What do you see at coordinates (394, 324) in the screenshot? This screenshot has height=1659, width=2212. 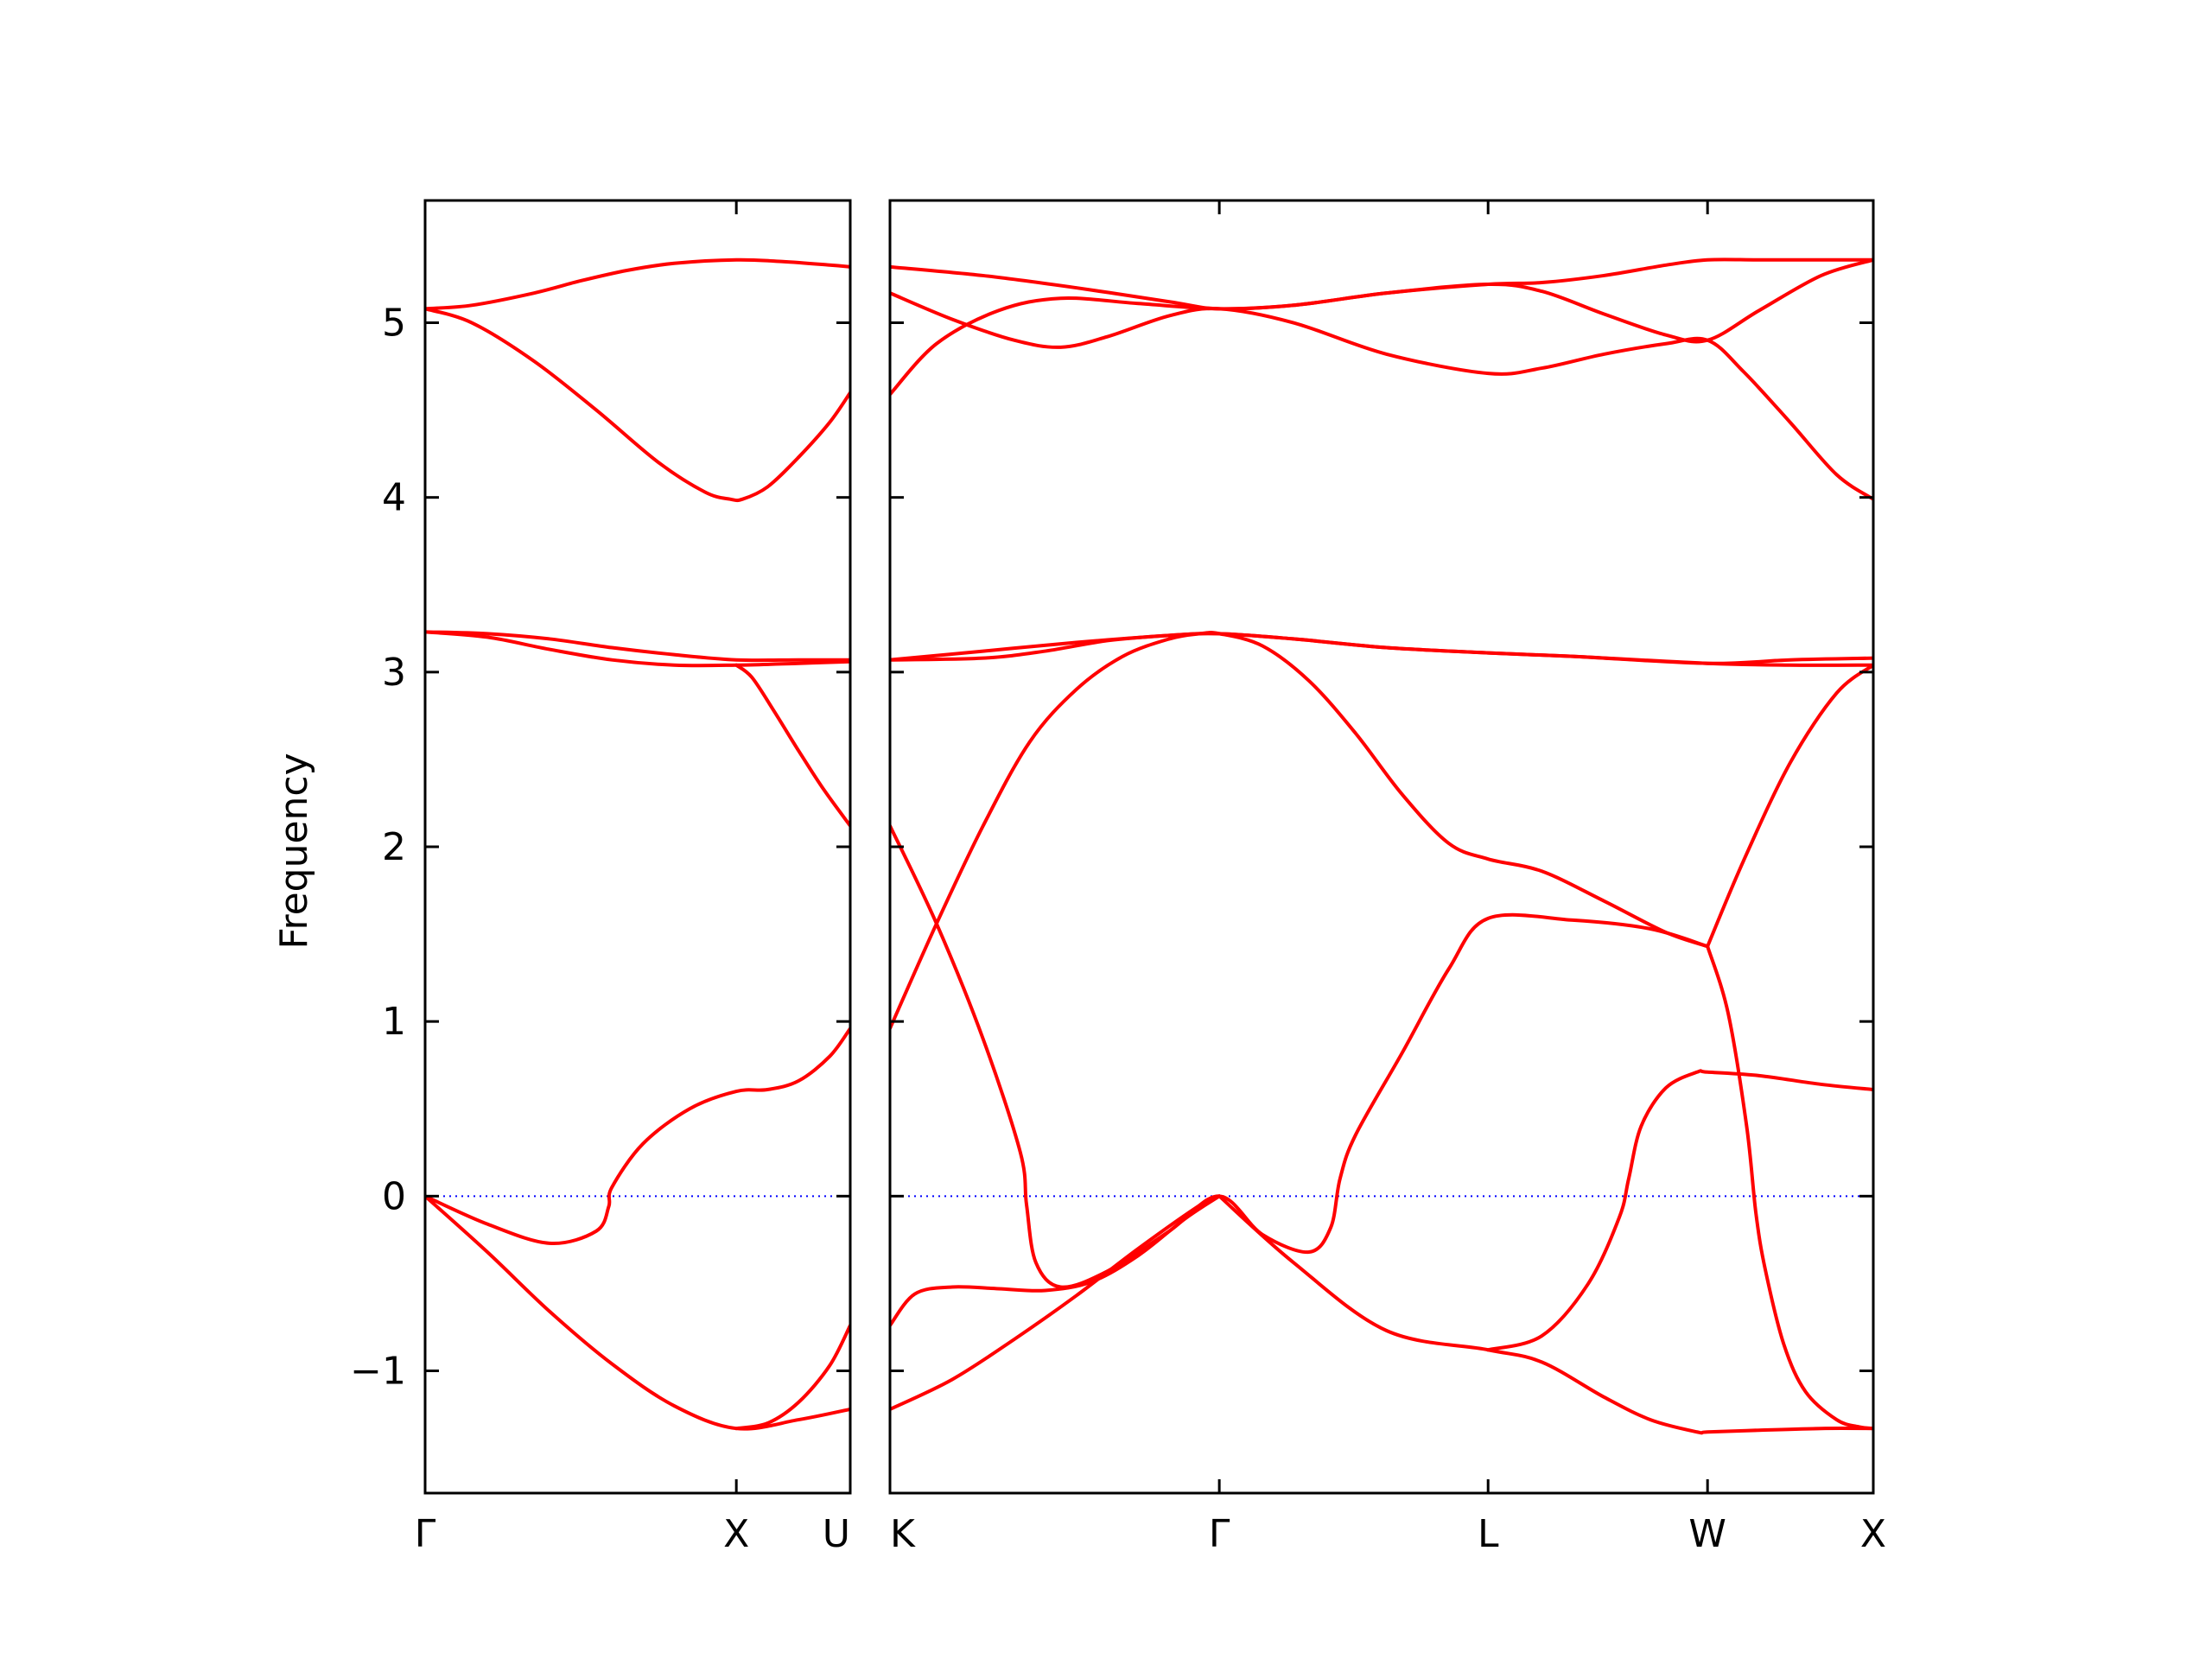 I see `y-tick-label: 5` at bounding box center [394, 324].